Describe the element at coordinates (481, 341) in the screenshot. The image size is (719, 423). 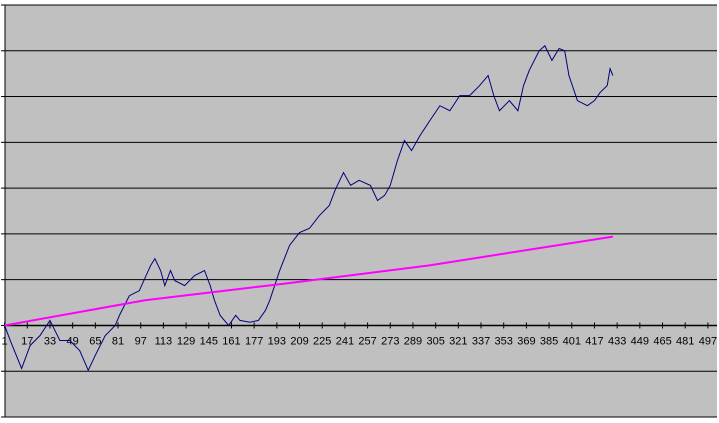
I see `x-tick-label: 337` at that location.